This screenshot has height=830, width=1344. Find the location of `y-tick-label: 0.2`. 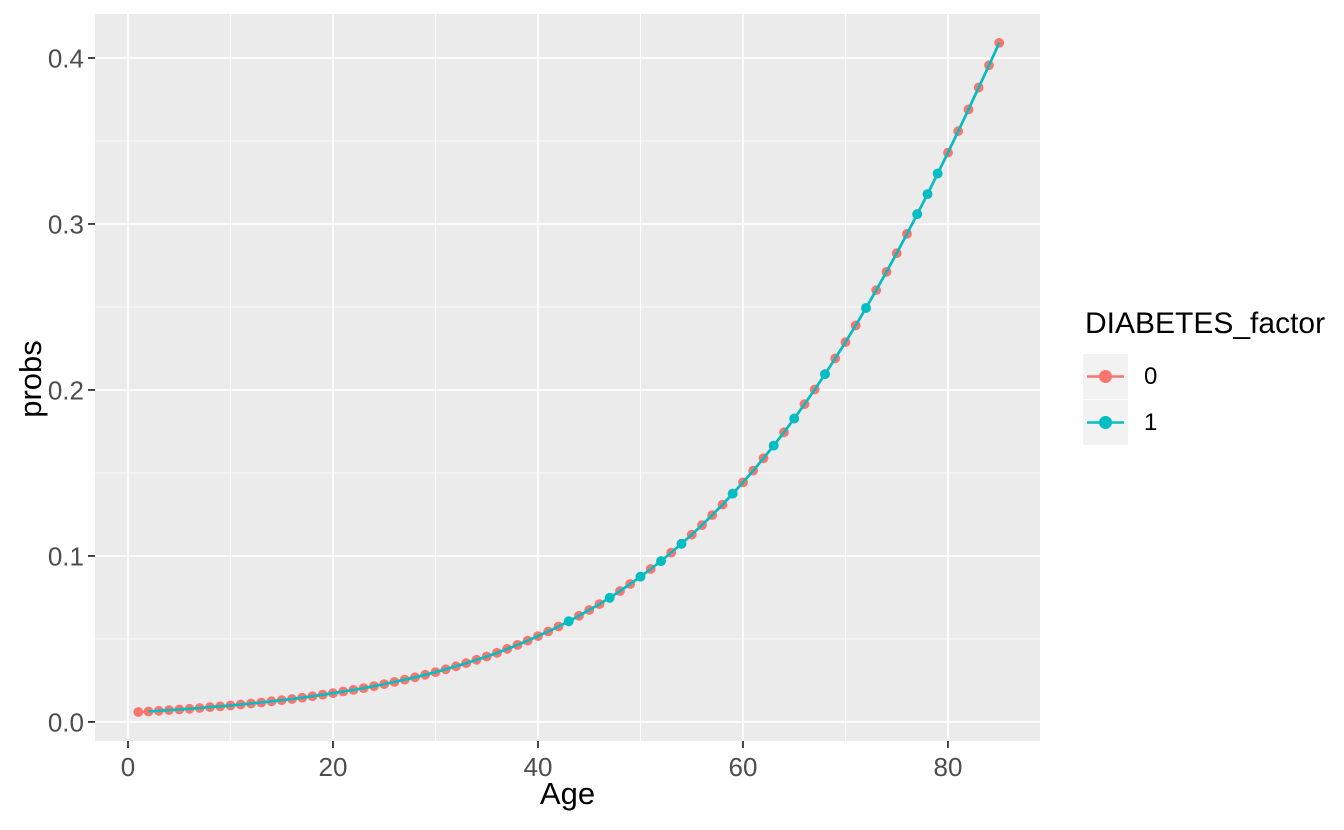

y-tick-label: 0.2 is located at coordinates (66, 390).